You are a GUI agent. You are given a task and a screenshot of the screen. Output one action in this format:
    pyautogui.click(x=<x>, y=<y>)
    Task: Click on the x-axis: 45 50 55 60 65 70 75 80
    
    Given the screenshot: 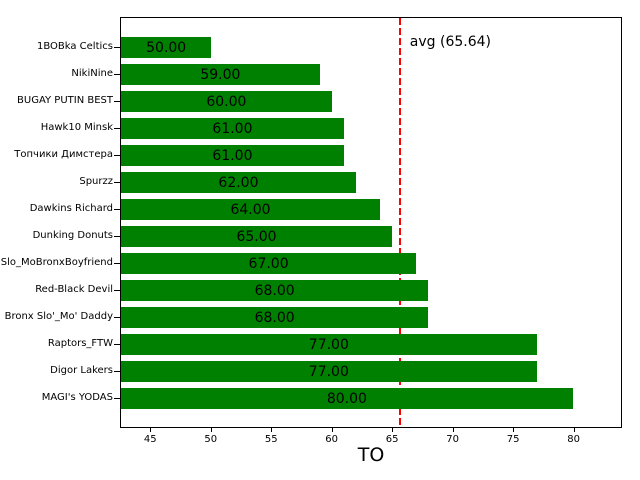 What is the action you would take?
    pyautogui.click(x=371, y=443)
    